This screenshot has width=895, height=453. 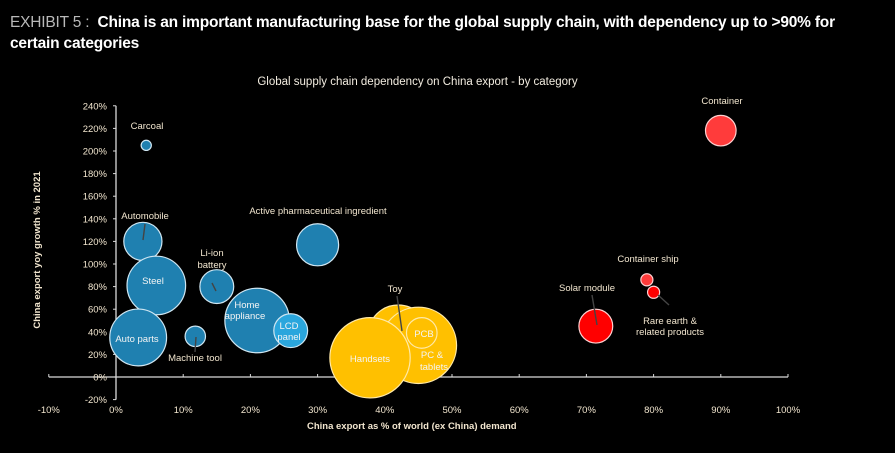 I want to click on label-solar: Solar module, so click(x=587, y=288).